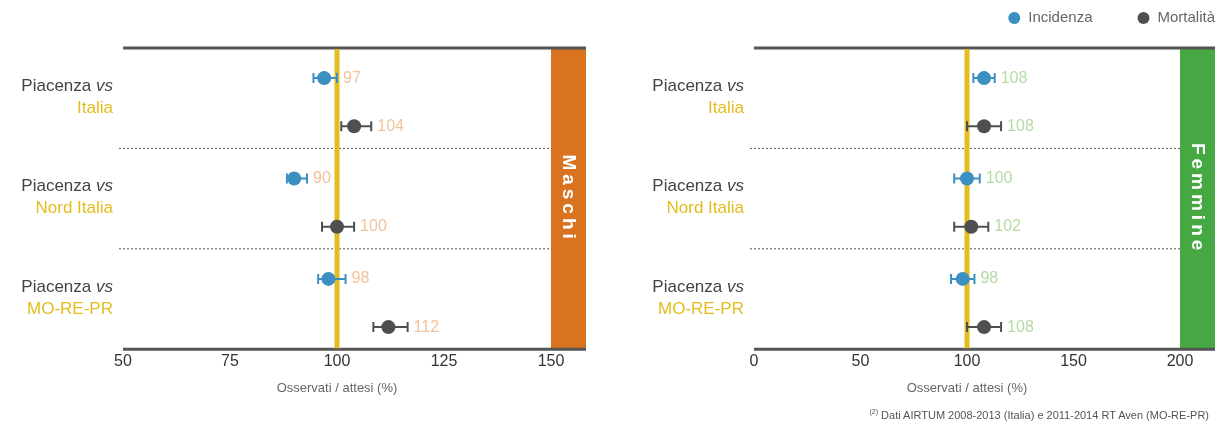  What do you see at coordinates (1061, 17) in the screenshot?
I see `legend-label: Incidenza` at bounding box center [1061, 17].